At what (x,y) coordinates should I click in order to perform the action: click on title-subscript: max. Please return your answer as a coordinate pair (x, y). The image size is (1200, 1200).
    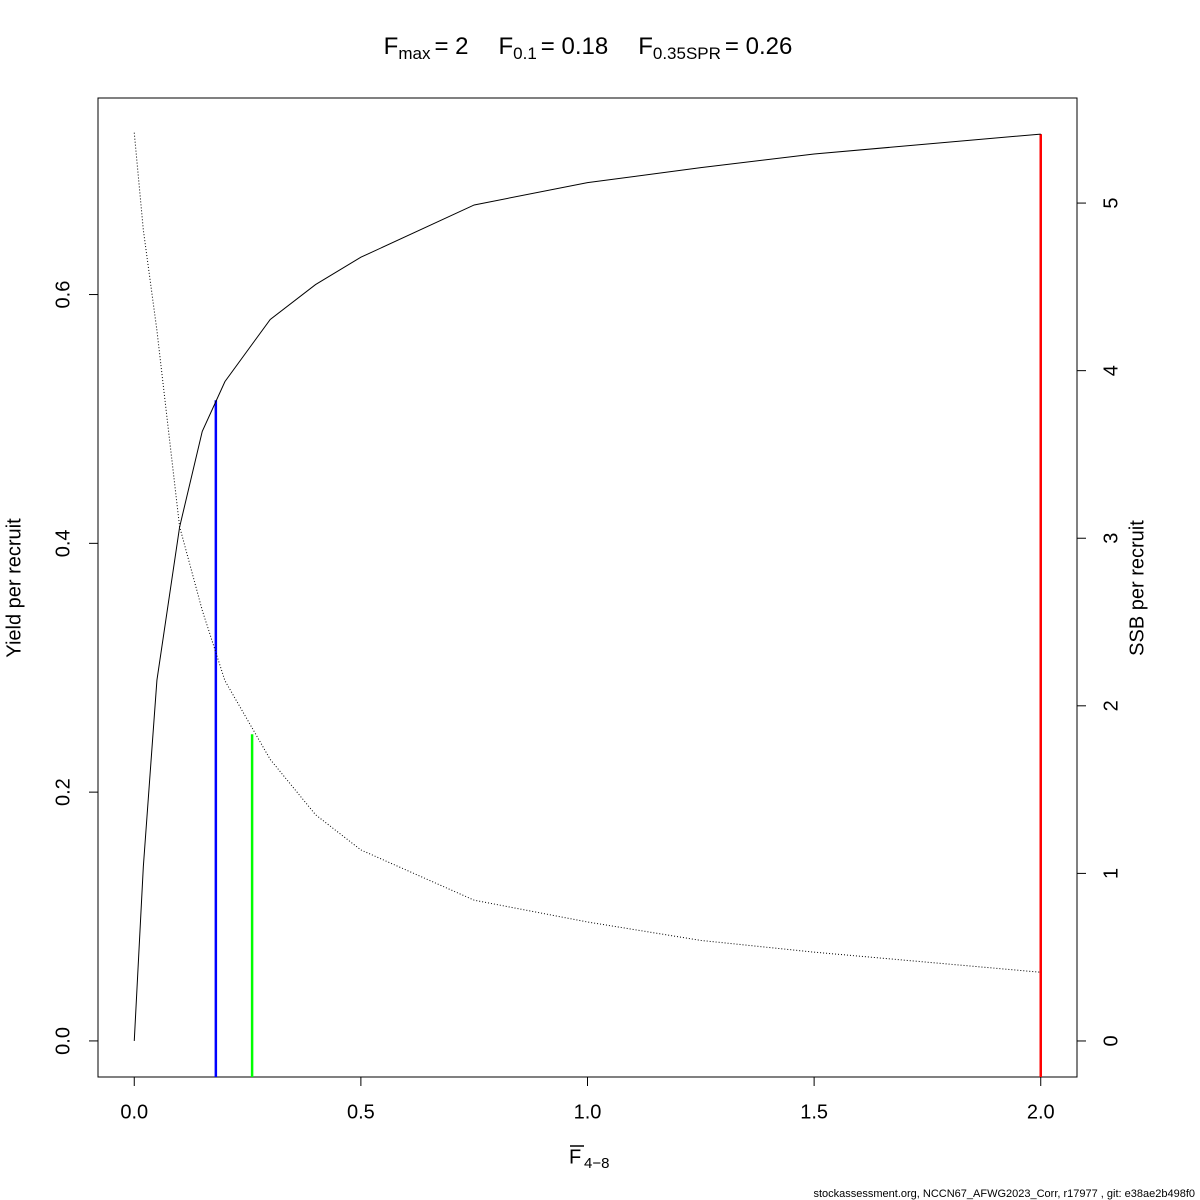
    Looking at the image, I should click on (414, 53).